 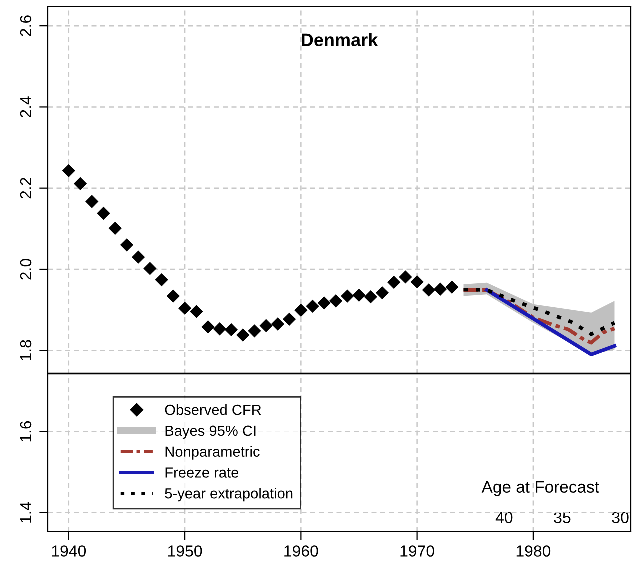 I want to click on y-tick-label: 2.2, so click(x=26, y=188).